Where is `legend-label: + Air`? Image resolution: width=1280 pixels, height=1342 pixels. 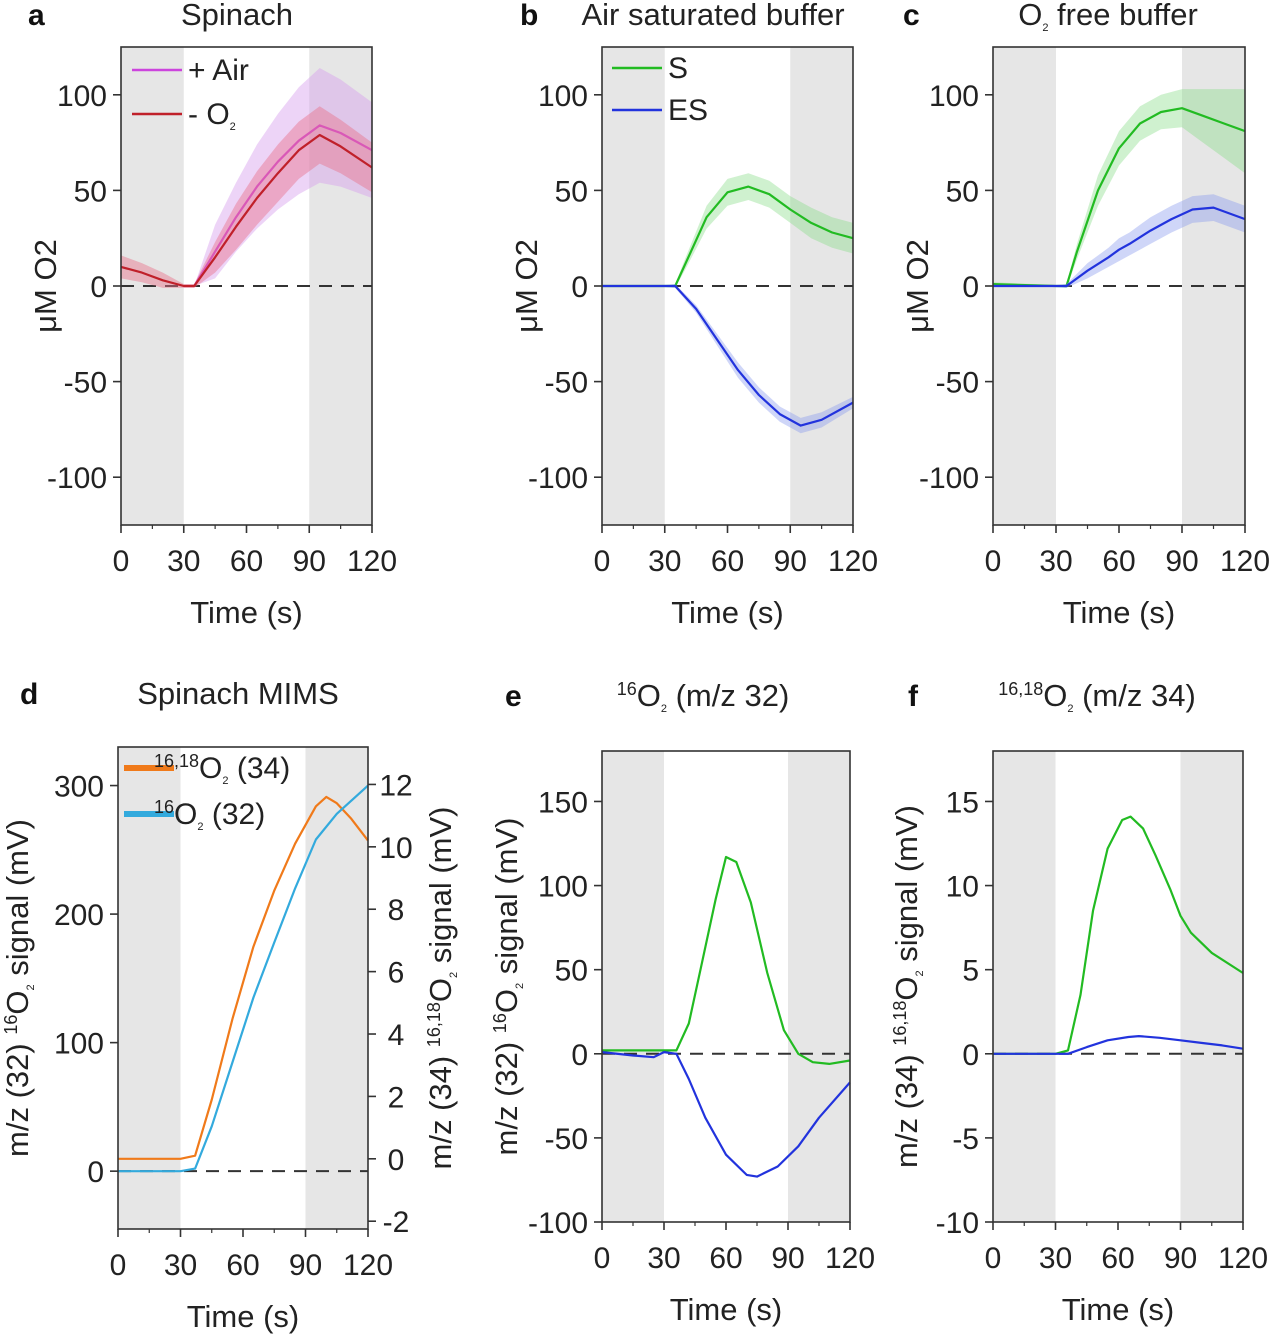
legend-label: + Air is located at coordinates (218, 70).